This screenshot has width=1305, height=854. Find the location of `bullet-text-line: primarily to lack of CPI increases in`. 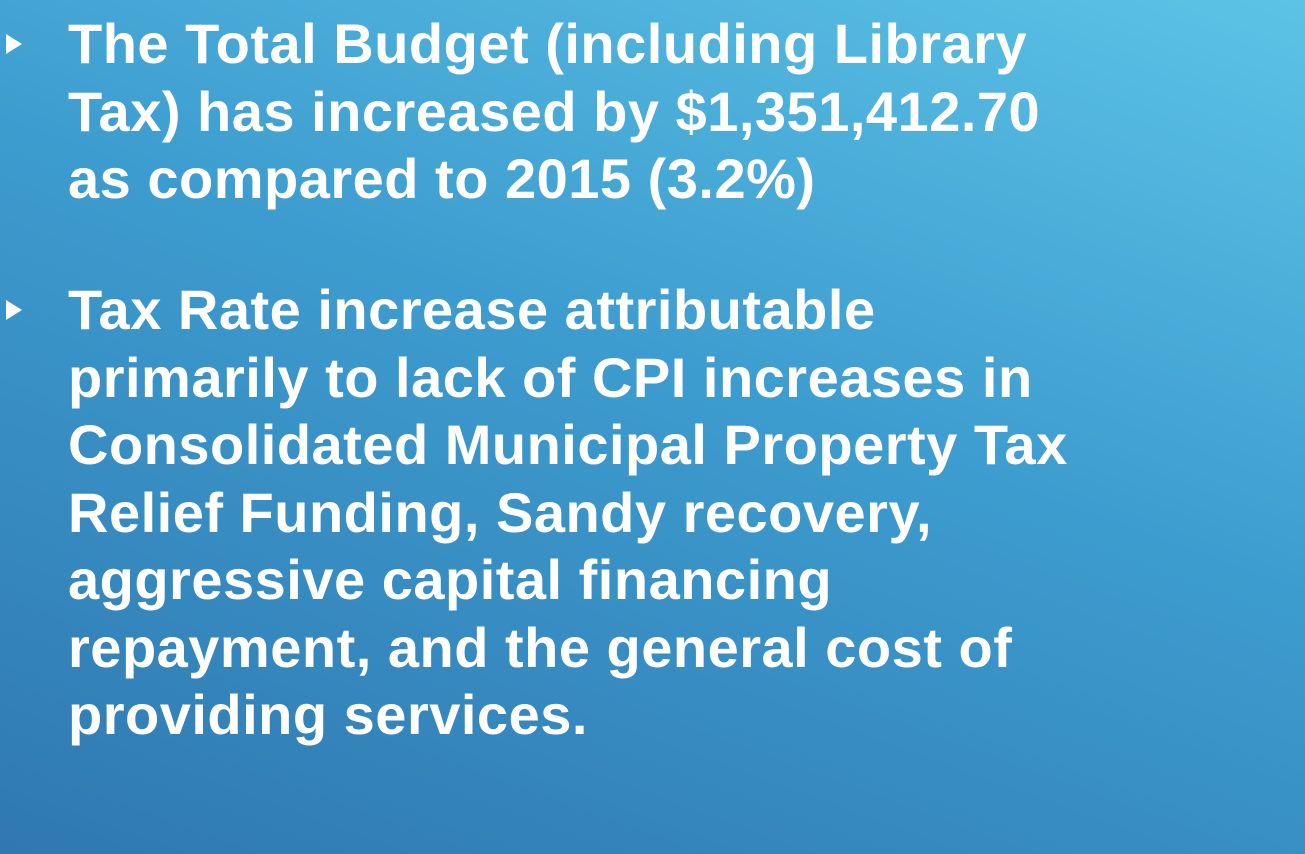

bullet-text-line: primarily to lack of CPI increases in is located at coordinates (550, 377).